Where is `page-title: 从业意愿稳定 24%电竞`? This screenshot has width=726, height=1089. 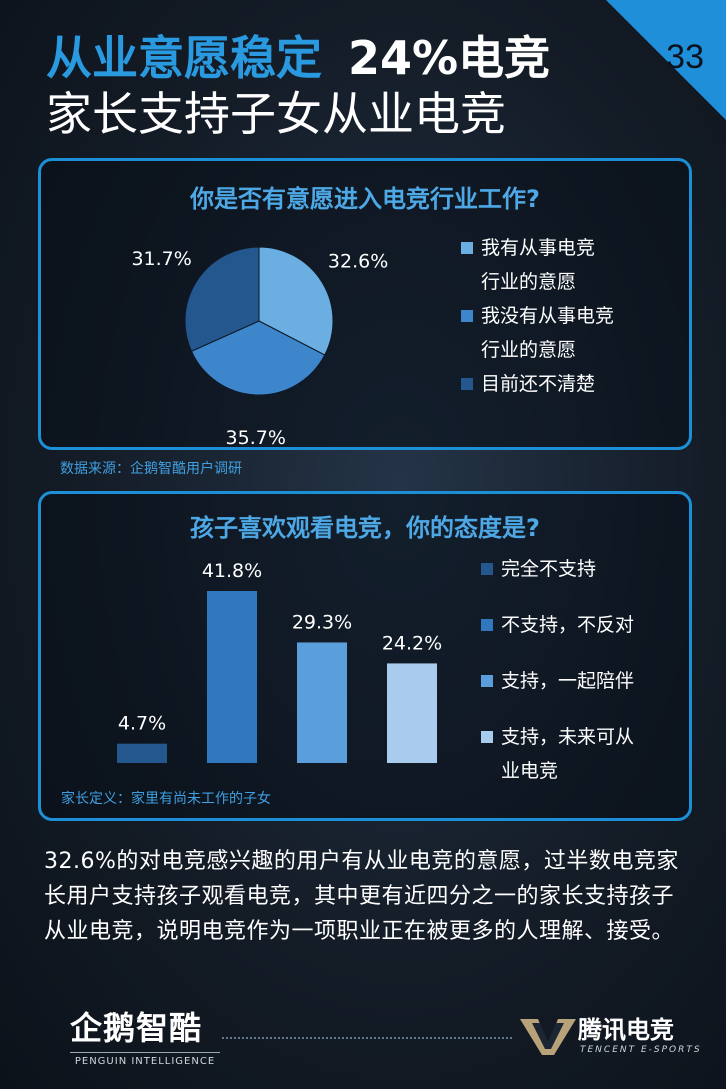 page-title: 从业意愿稳定 24%电竞 is located at coordinates (298, 58).